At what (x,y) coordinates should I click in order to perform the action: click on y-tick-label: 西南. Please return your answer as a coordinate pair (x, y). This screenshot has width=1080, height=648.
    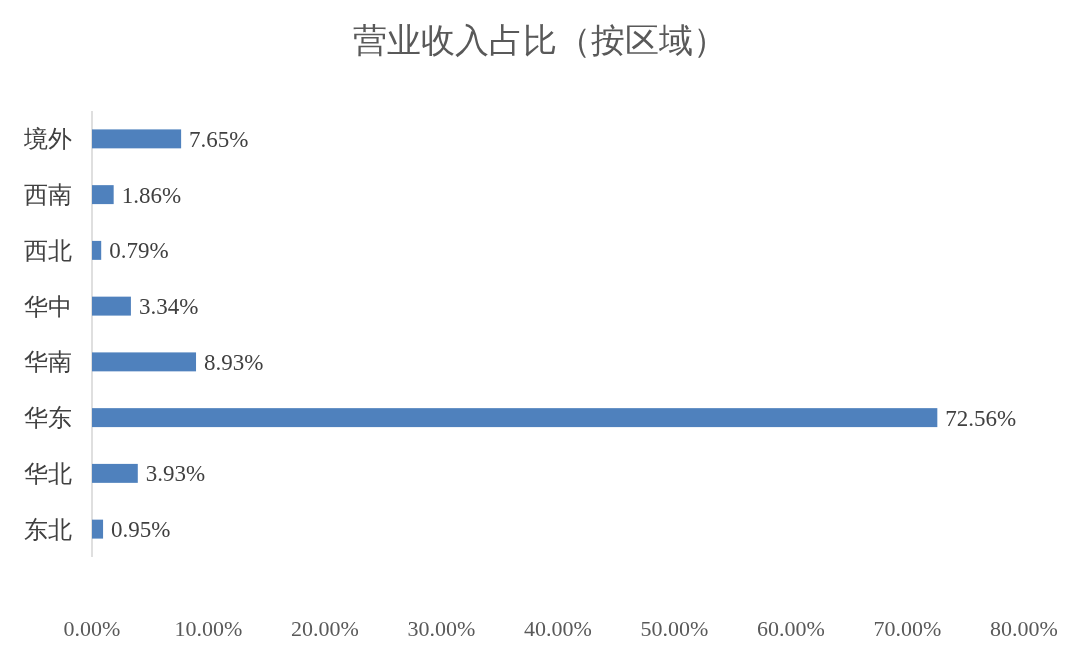
    Looking at the image, I should click on (48, 195).